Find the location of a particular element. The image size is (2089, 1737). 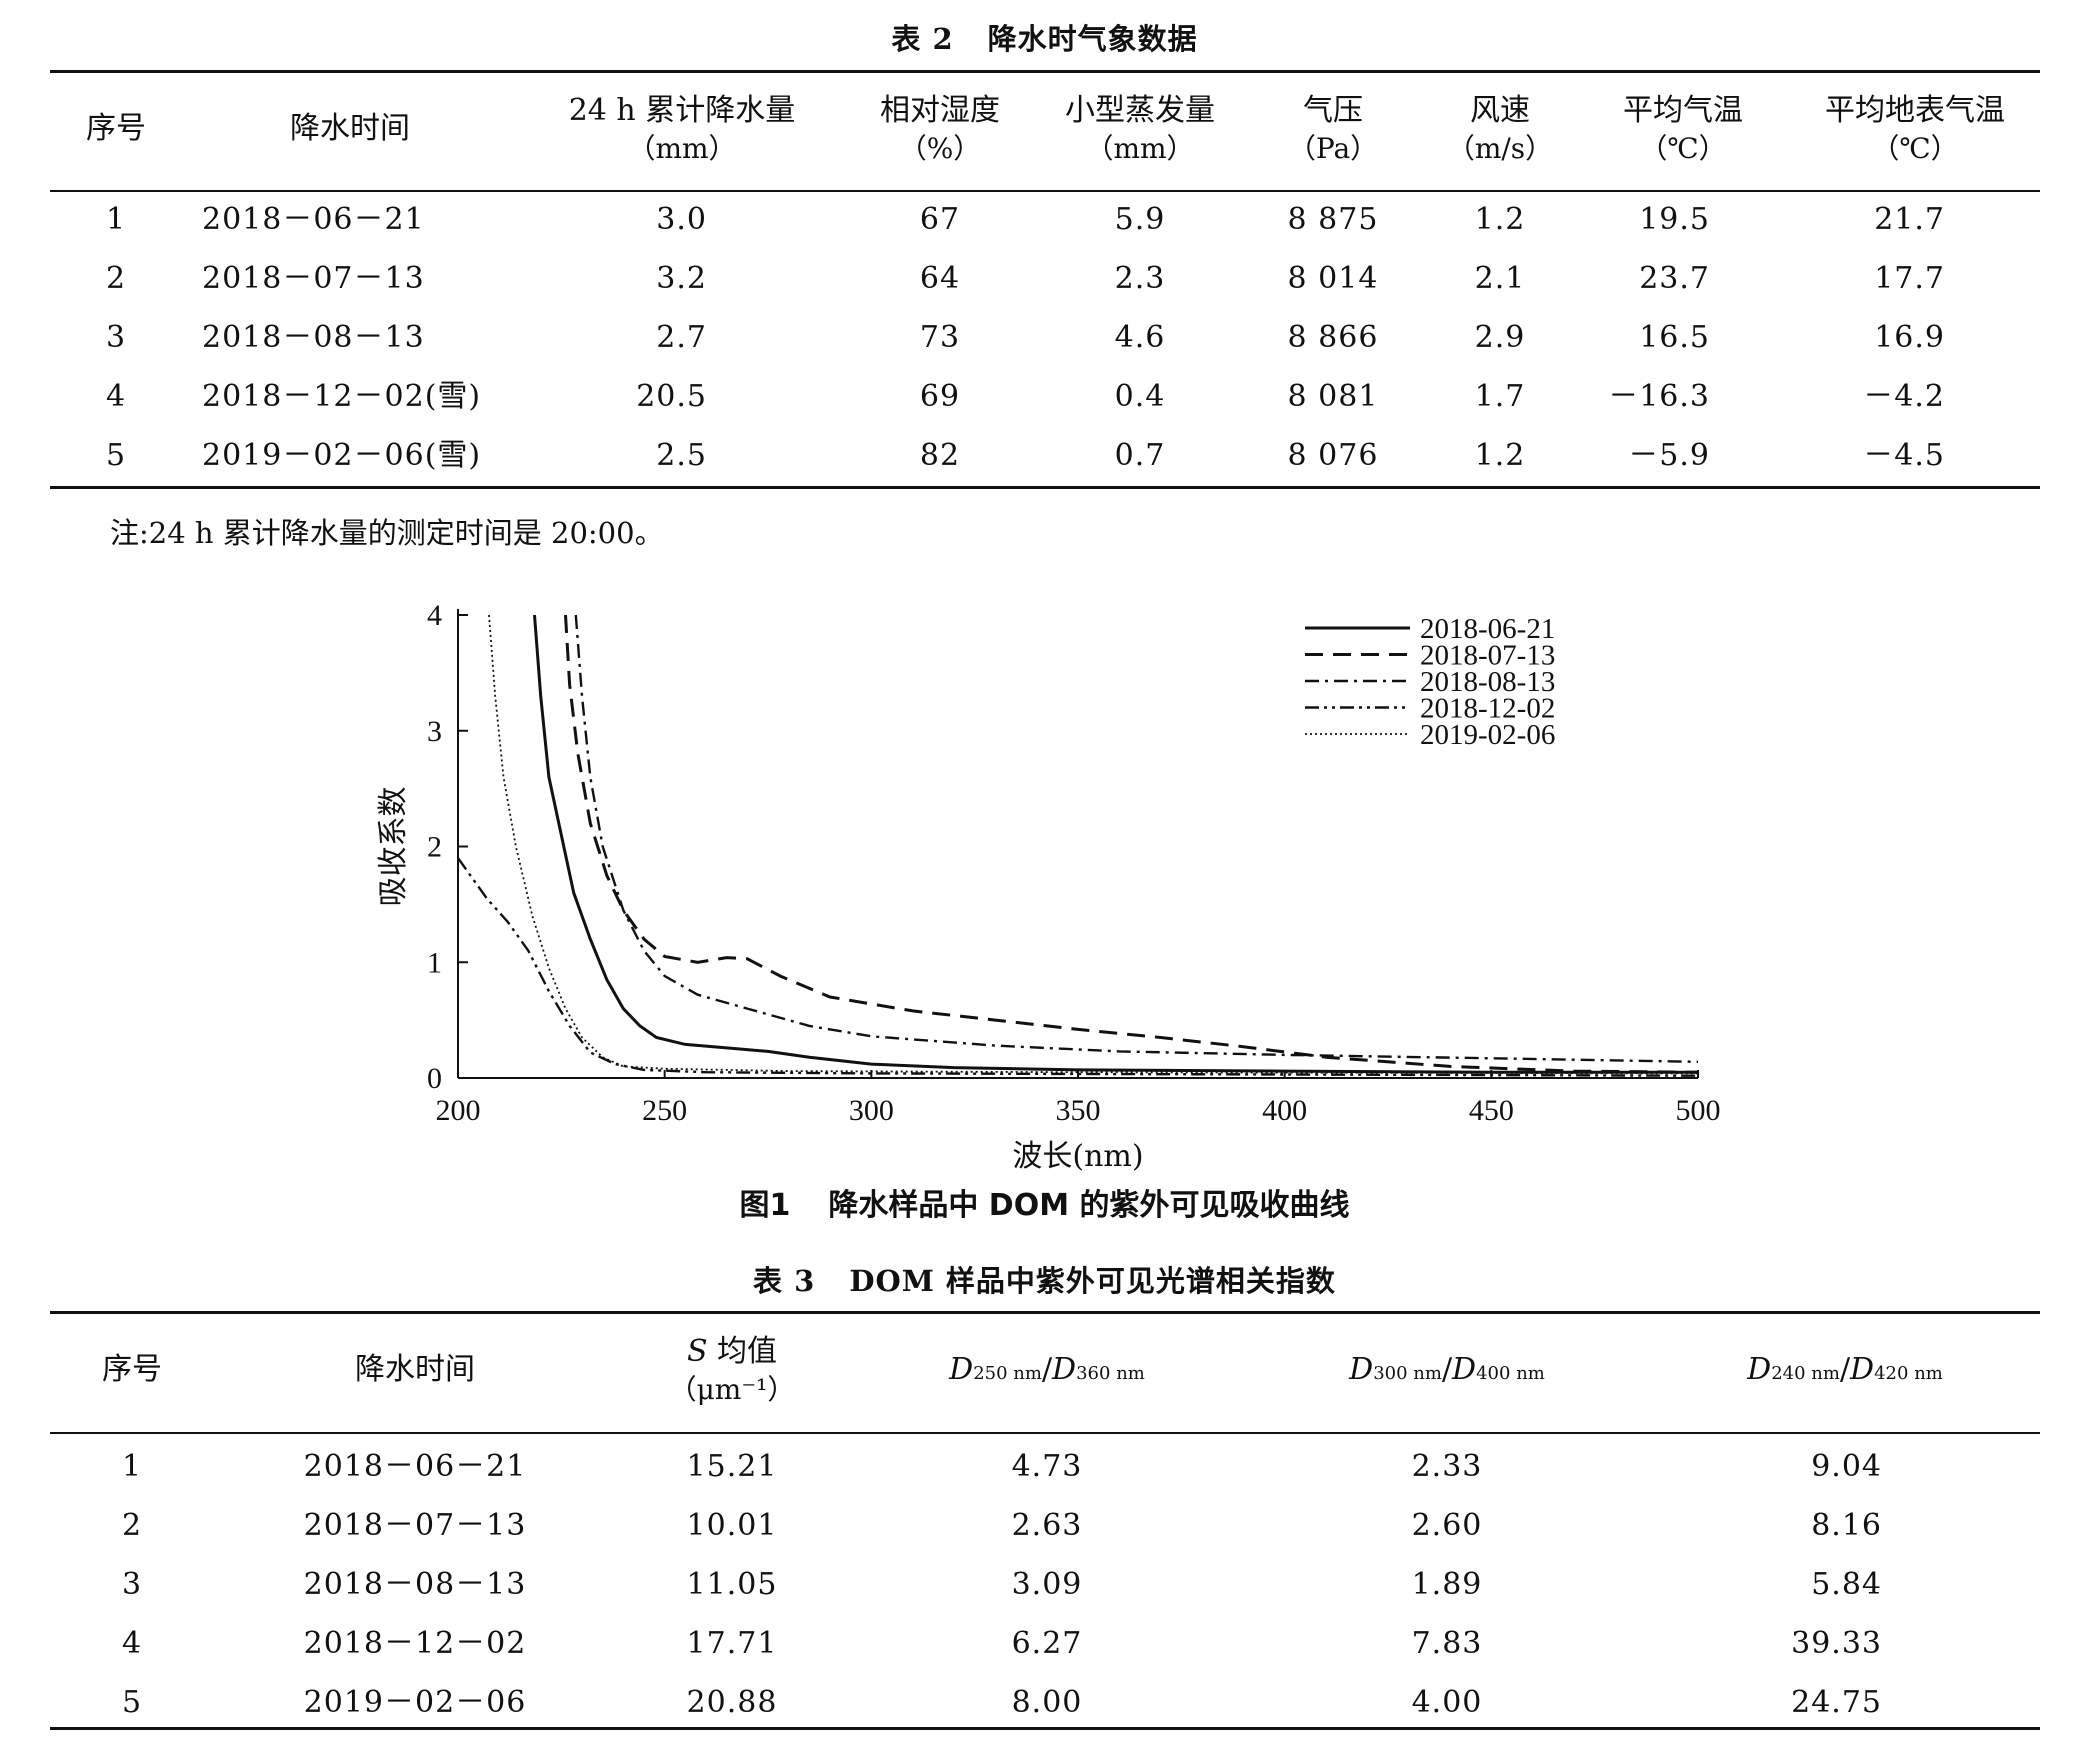

table3-header-label-5: D240 nm/D420 nm is located at coordinates (1845, 1369).